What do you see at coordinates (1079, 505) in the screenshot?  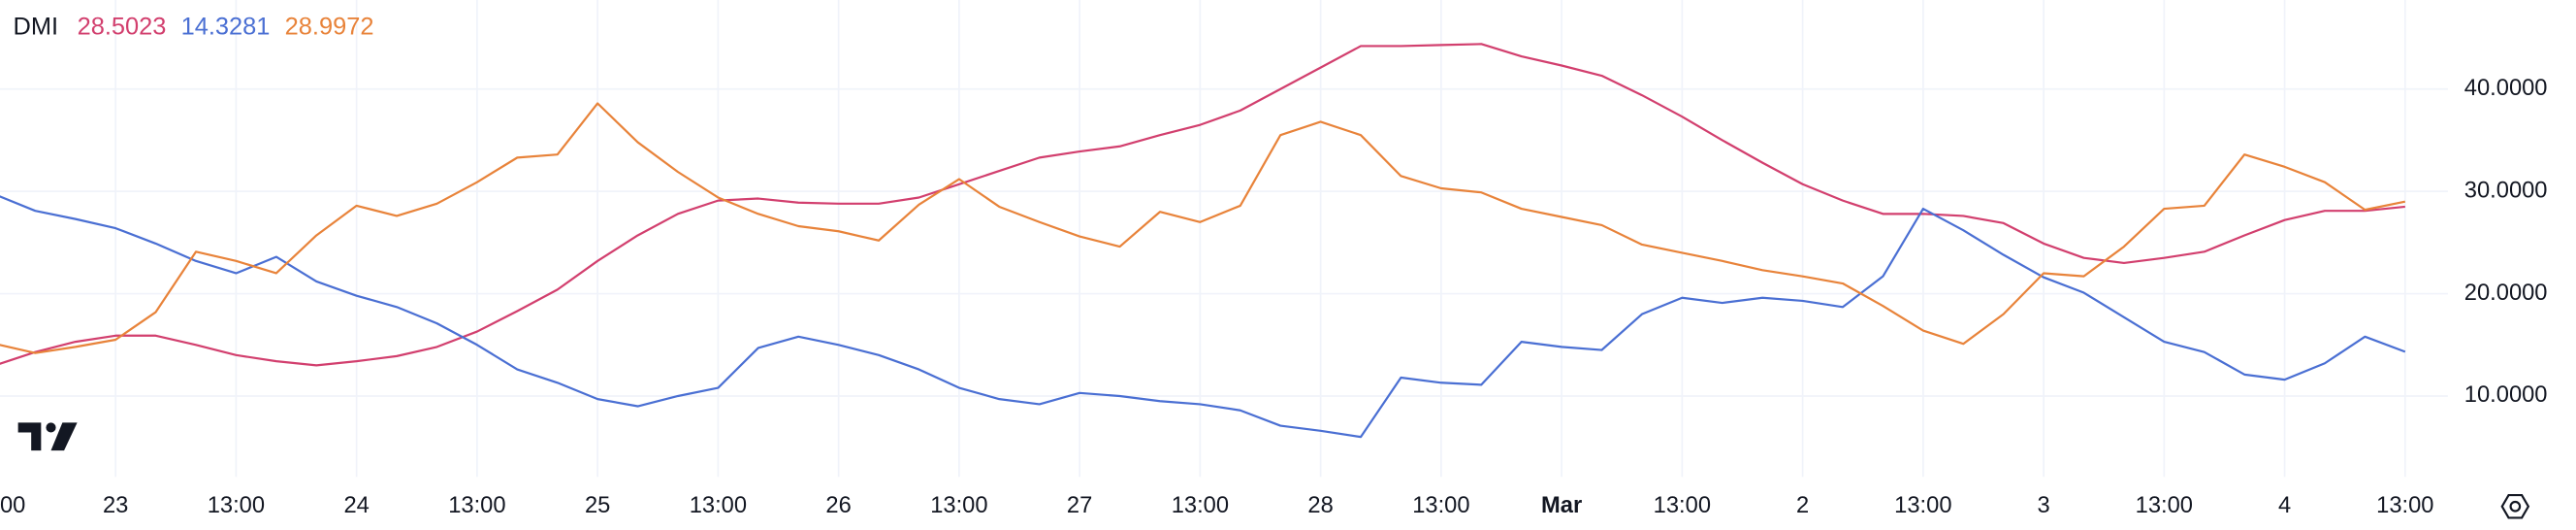 I see `x-tick-label: 27` at bounding box center [1079, 505].